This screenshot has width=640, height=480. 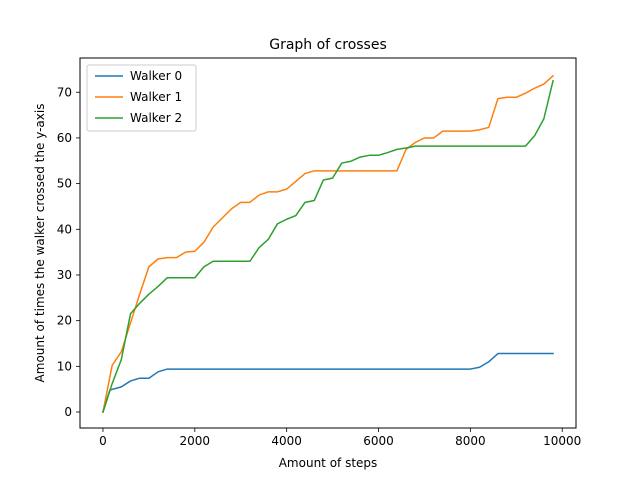 I want to click on y-tick-label: 50, so click(x=64, y=184).